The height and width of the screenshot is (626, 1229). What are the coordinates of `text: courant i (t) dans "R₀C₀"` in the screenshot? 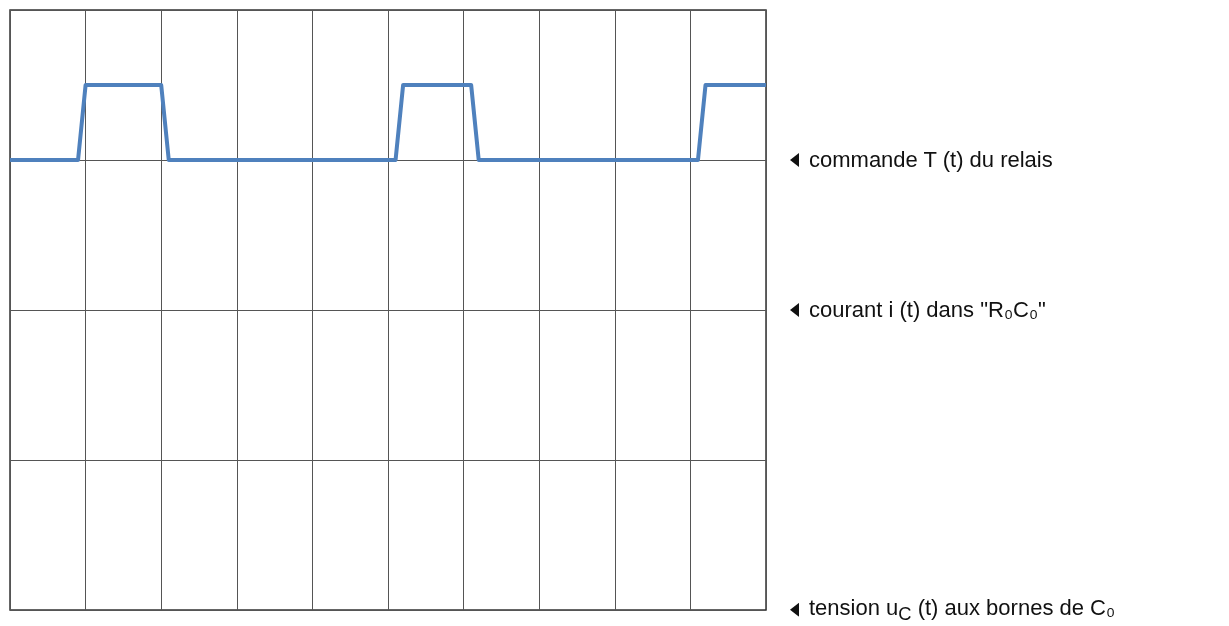 It's located at (927, 310).